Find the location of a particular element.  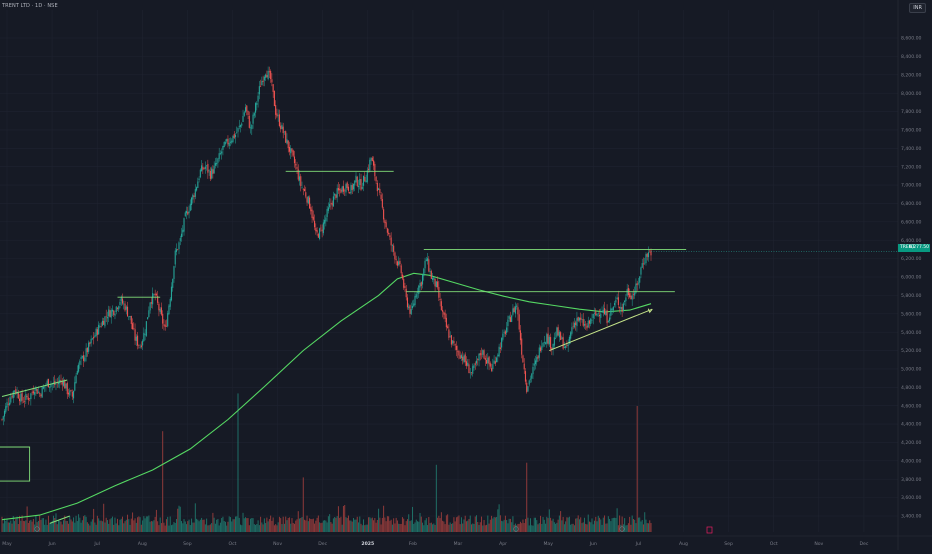

time-tick-label: Mar is located at coordinates (458, 544).